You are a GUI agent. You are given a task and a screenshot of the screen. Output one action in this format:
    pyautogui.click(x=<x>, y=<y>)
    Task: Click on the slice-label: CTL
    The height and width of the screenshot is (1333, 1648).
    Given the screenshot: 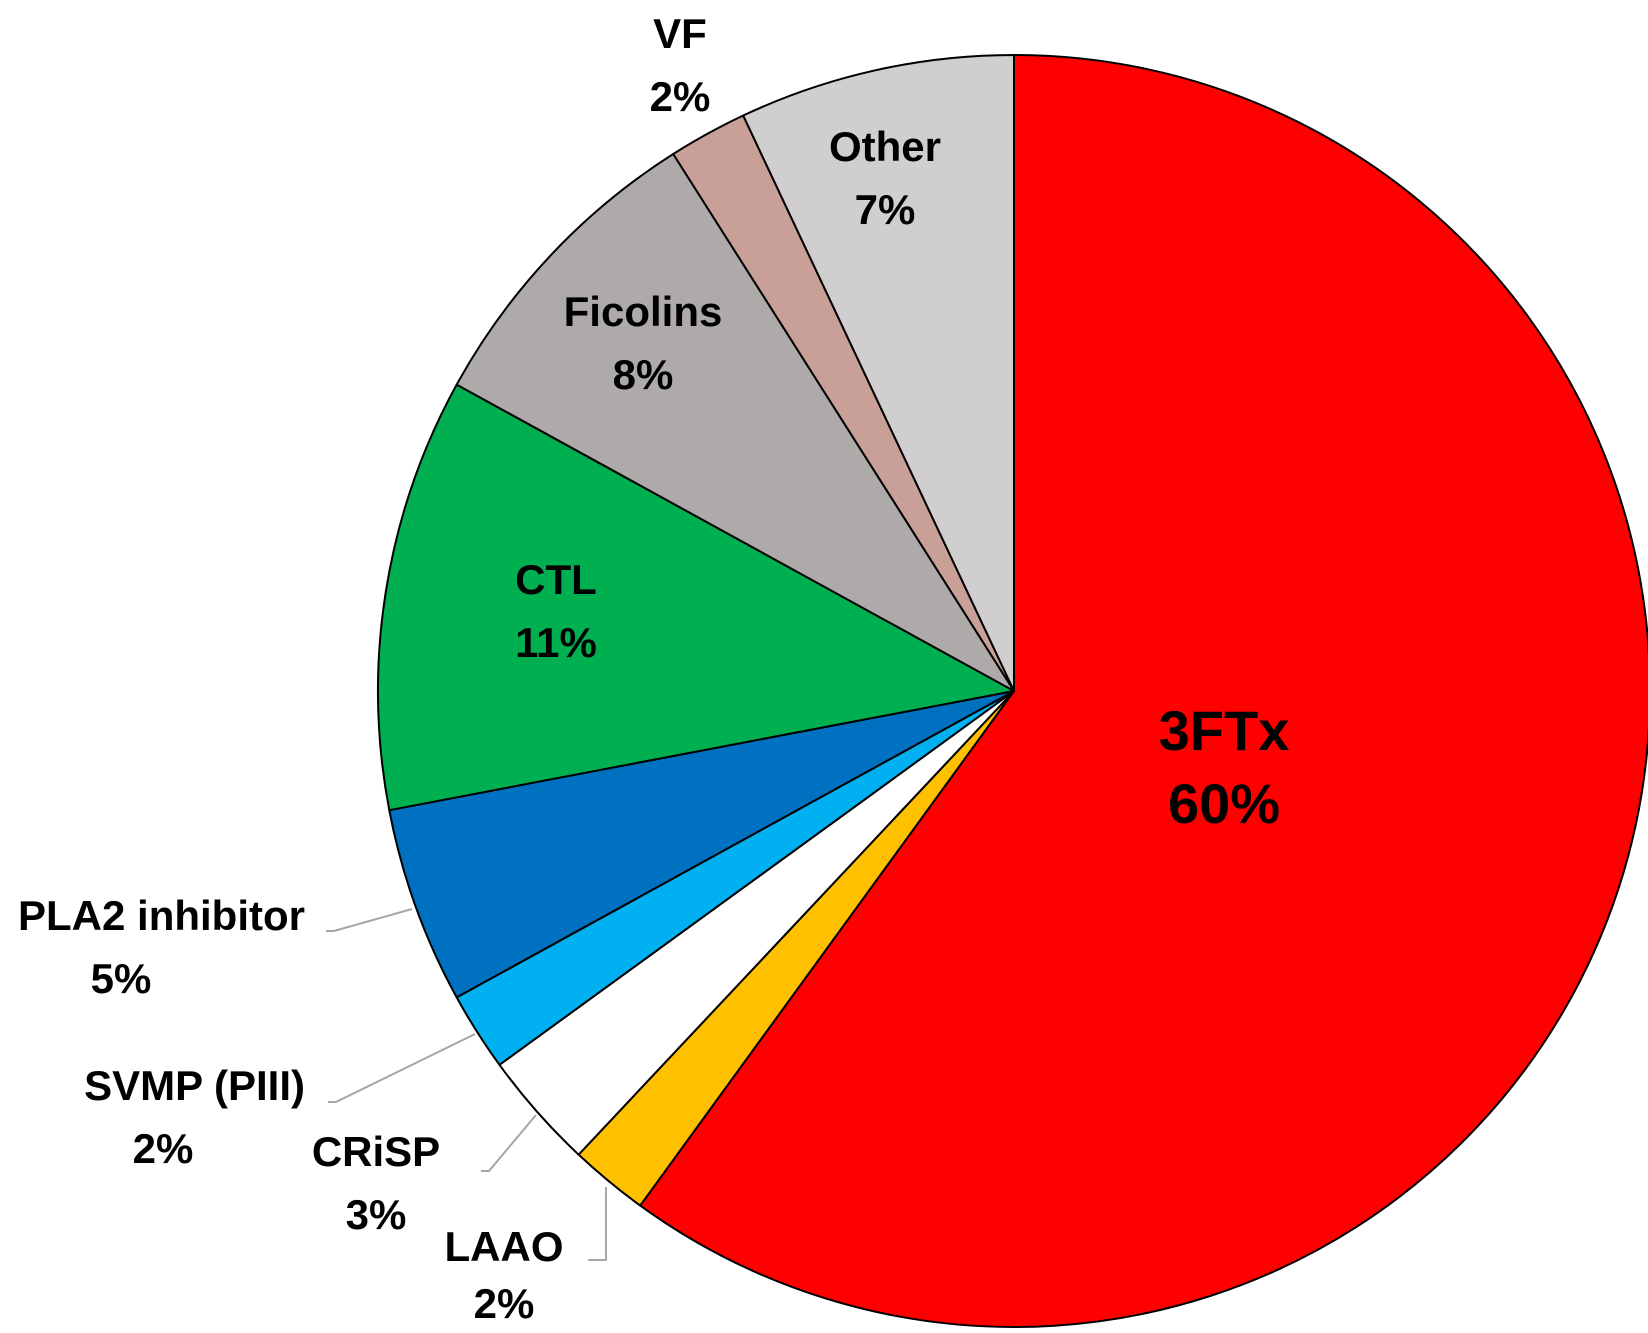 What is the action you would take?
    pyautogui.click(x=556, y=579)
    